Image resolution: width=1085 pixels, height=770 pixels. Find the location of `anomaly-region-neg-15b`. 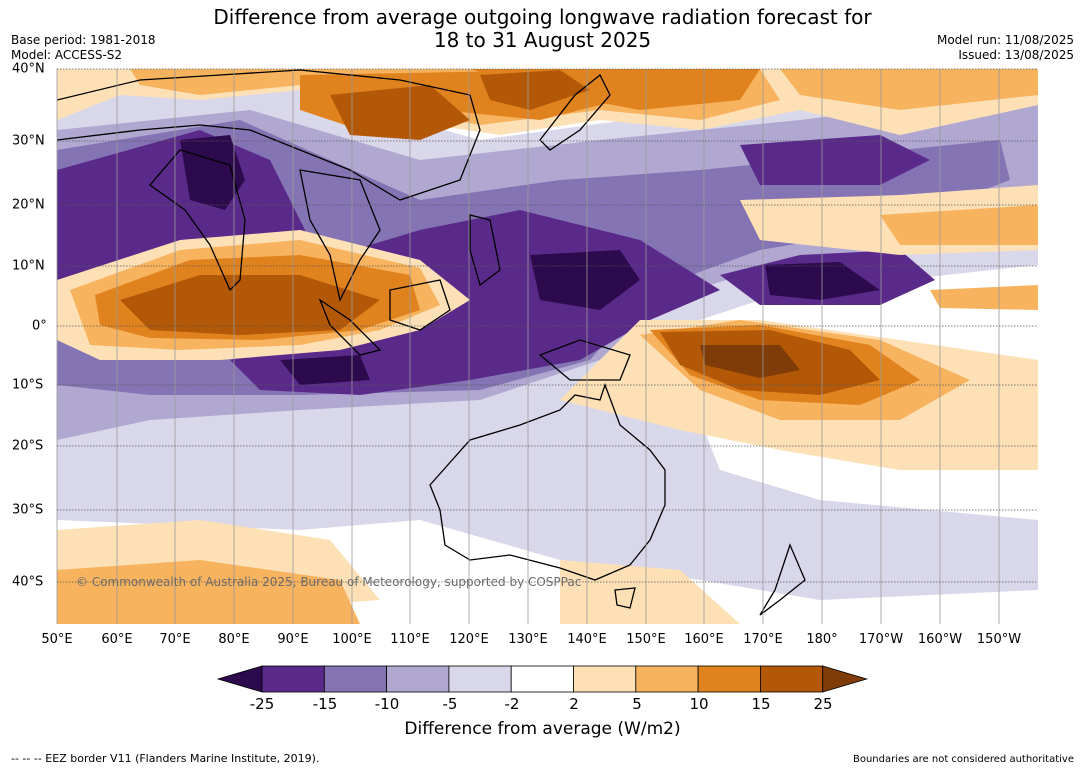

anomaly-region-neg-15b is located at coordinates (835, 160).